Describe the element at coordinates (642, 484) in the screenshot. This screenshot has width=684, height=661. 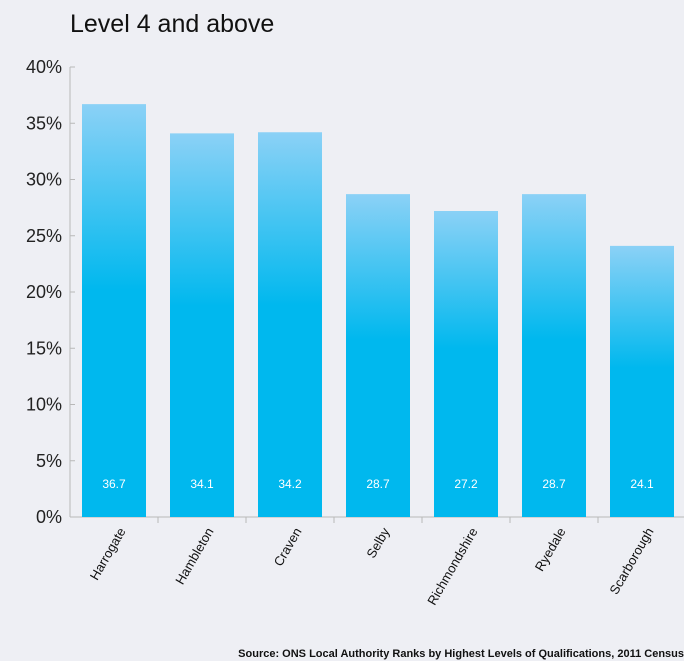
I see `data-label: 24.1` at that location.